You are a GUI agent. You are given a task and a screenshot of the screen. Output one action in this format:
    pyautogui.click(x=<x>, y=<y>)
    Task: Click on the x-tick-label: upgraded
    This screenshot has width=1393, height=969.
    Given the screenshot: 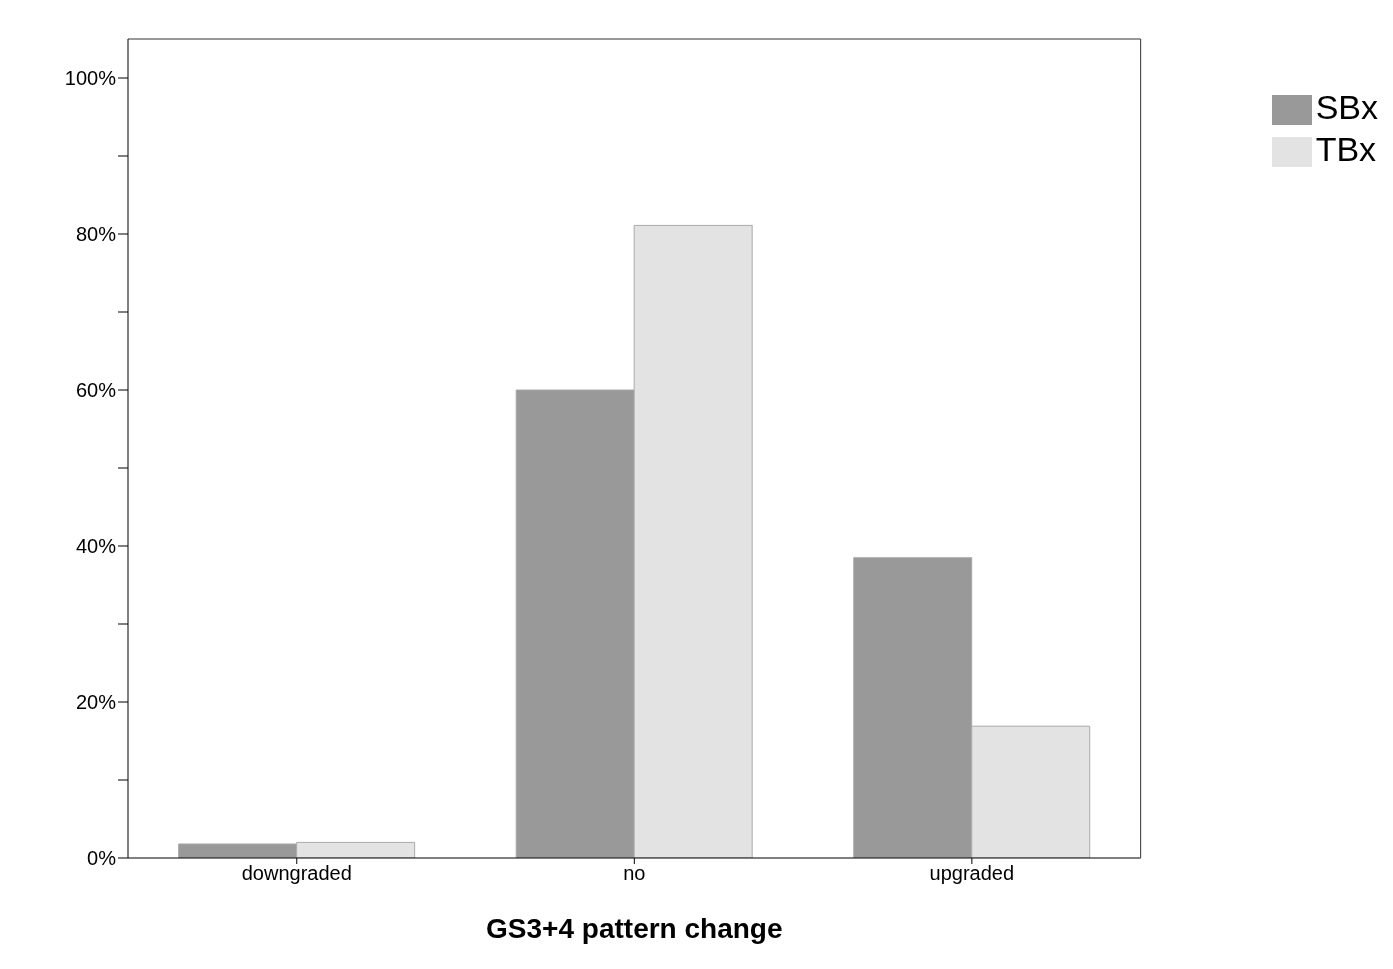 What is the action you would take?
    pyautogui.click(x=972, y=873)
    